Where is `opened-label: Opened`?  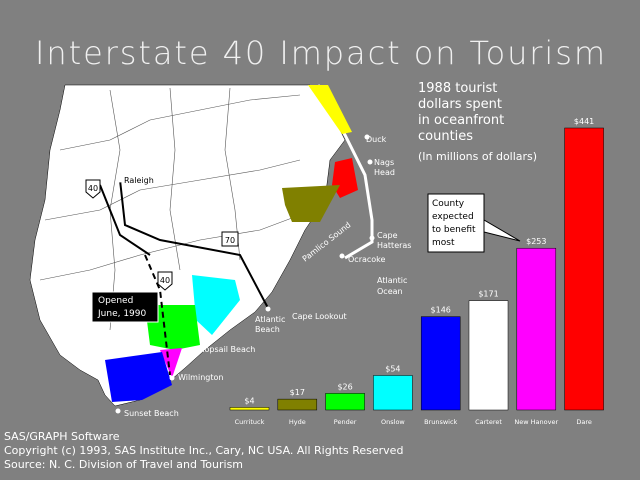 opened-label: Opened is located at coordinates (115, 301).